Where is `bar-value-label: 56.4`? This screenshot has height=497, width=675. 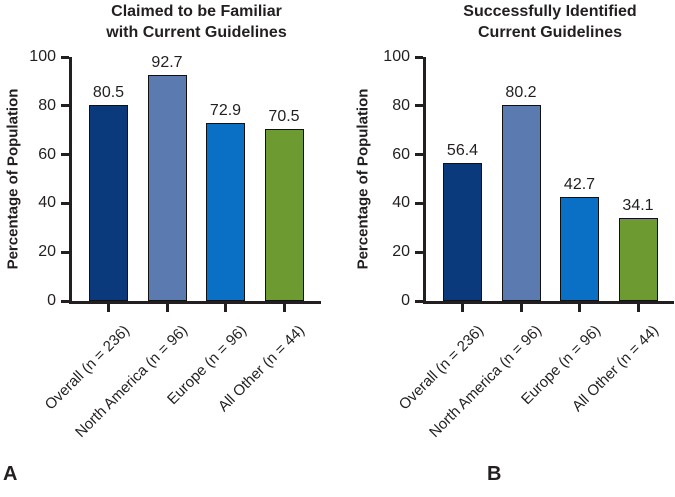 bar-value-label: 56.4 is located at coordinates (462, 151).